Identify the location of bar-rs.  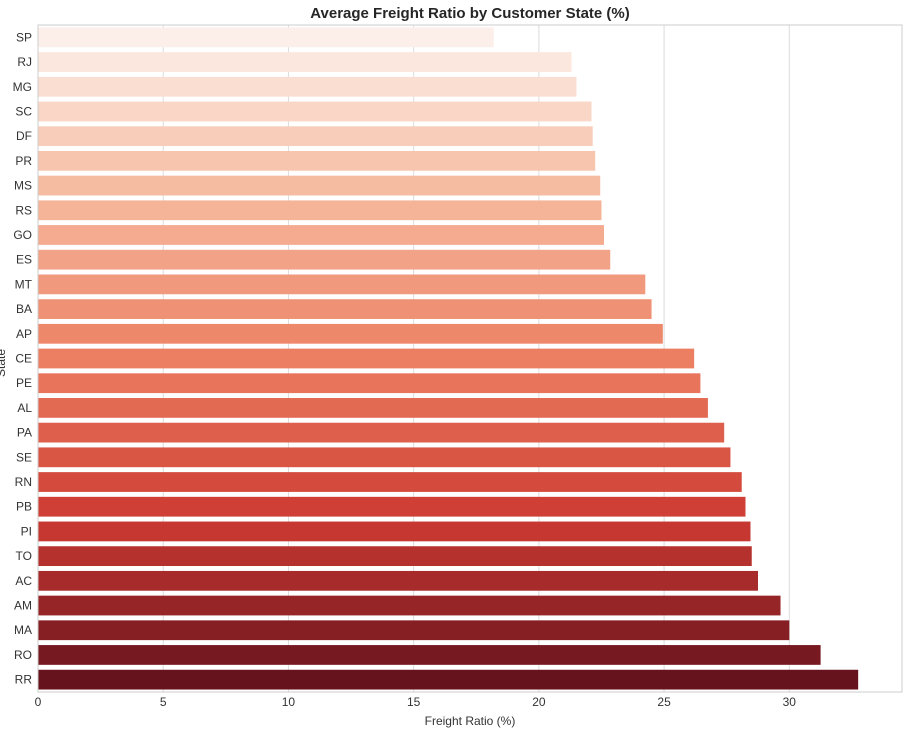
(320, 210).